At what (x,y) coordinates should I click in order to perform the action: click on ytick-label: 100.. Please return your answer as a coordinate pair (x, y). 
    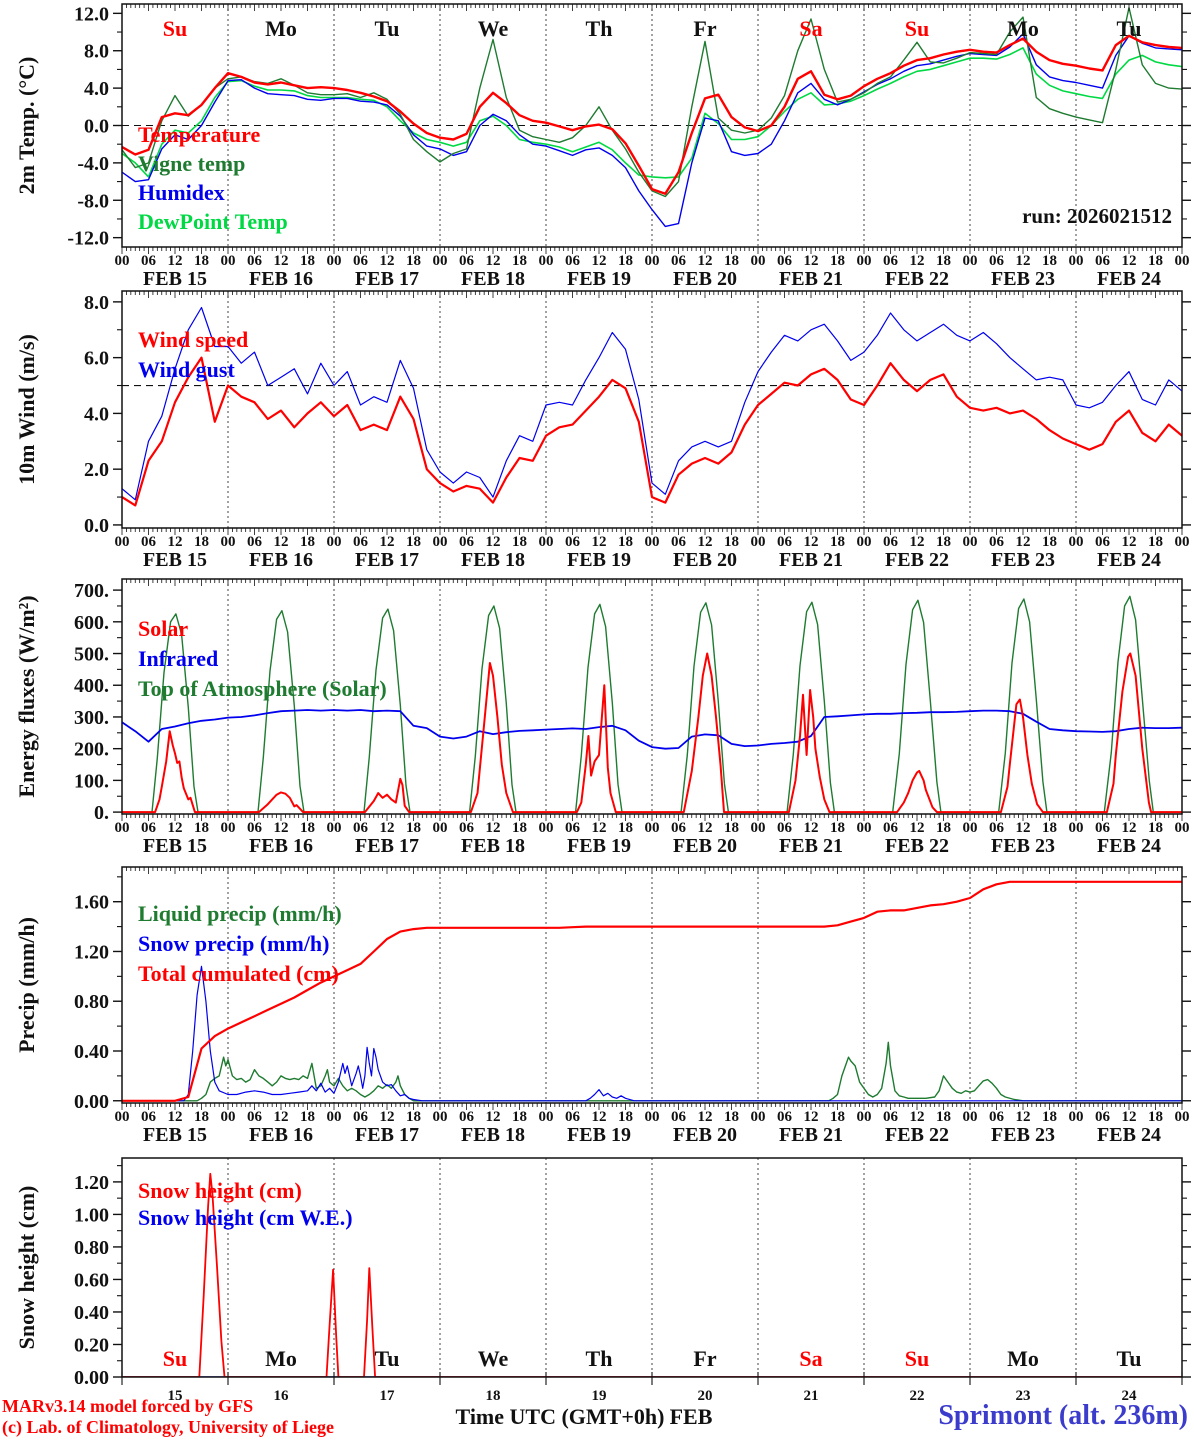
    Looking at the image, I should click on (91, 781).